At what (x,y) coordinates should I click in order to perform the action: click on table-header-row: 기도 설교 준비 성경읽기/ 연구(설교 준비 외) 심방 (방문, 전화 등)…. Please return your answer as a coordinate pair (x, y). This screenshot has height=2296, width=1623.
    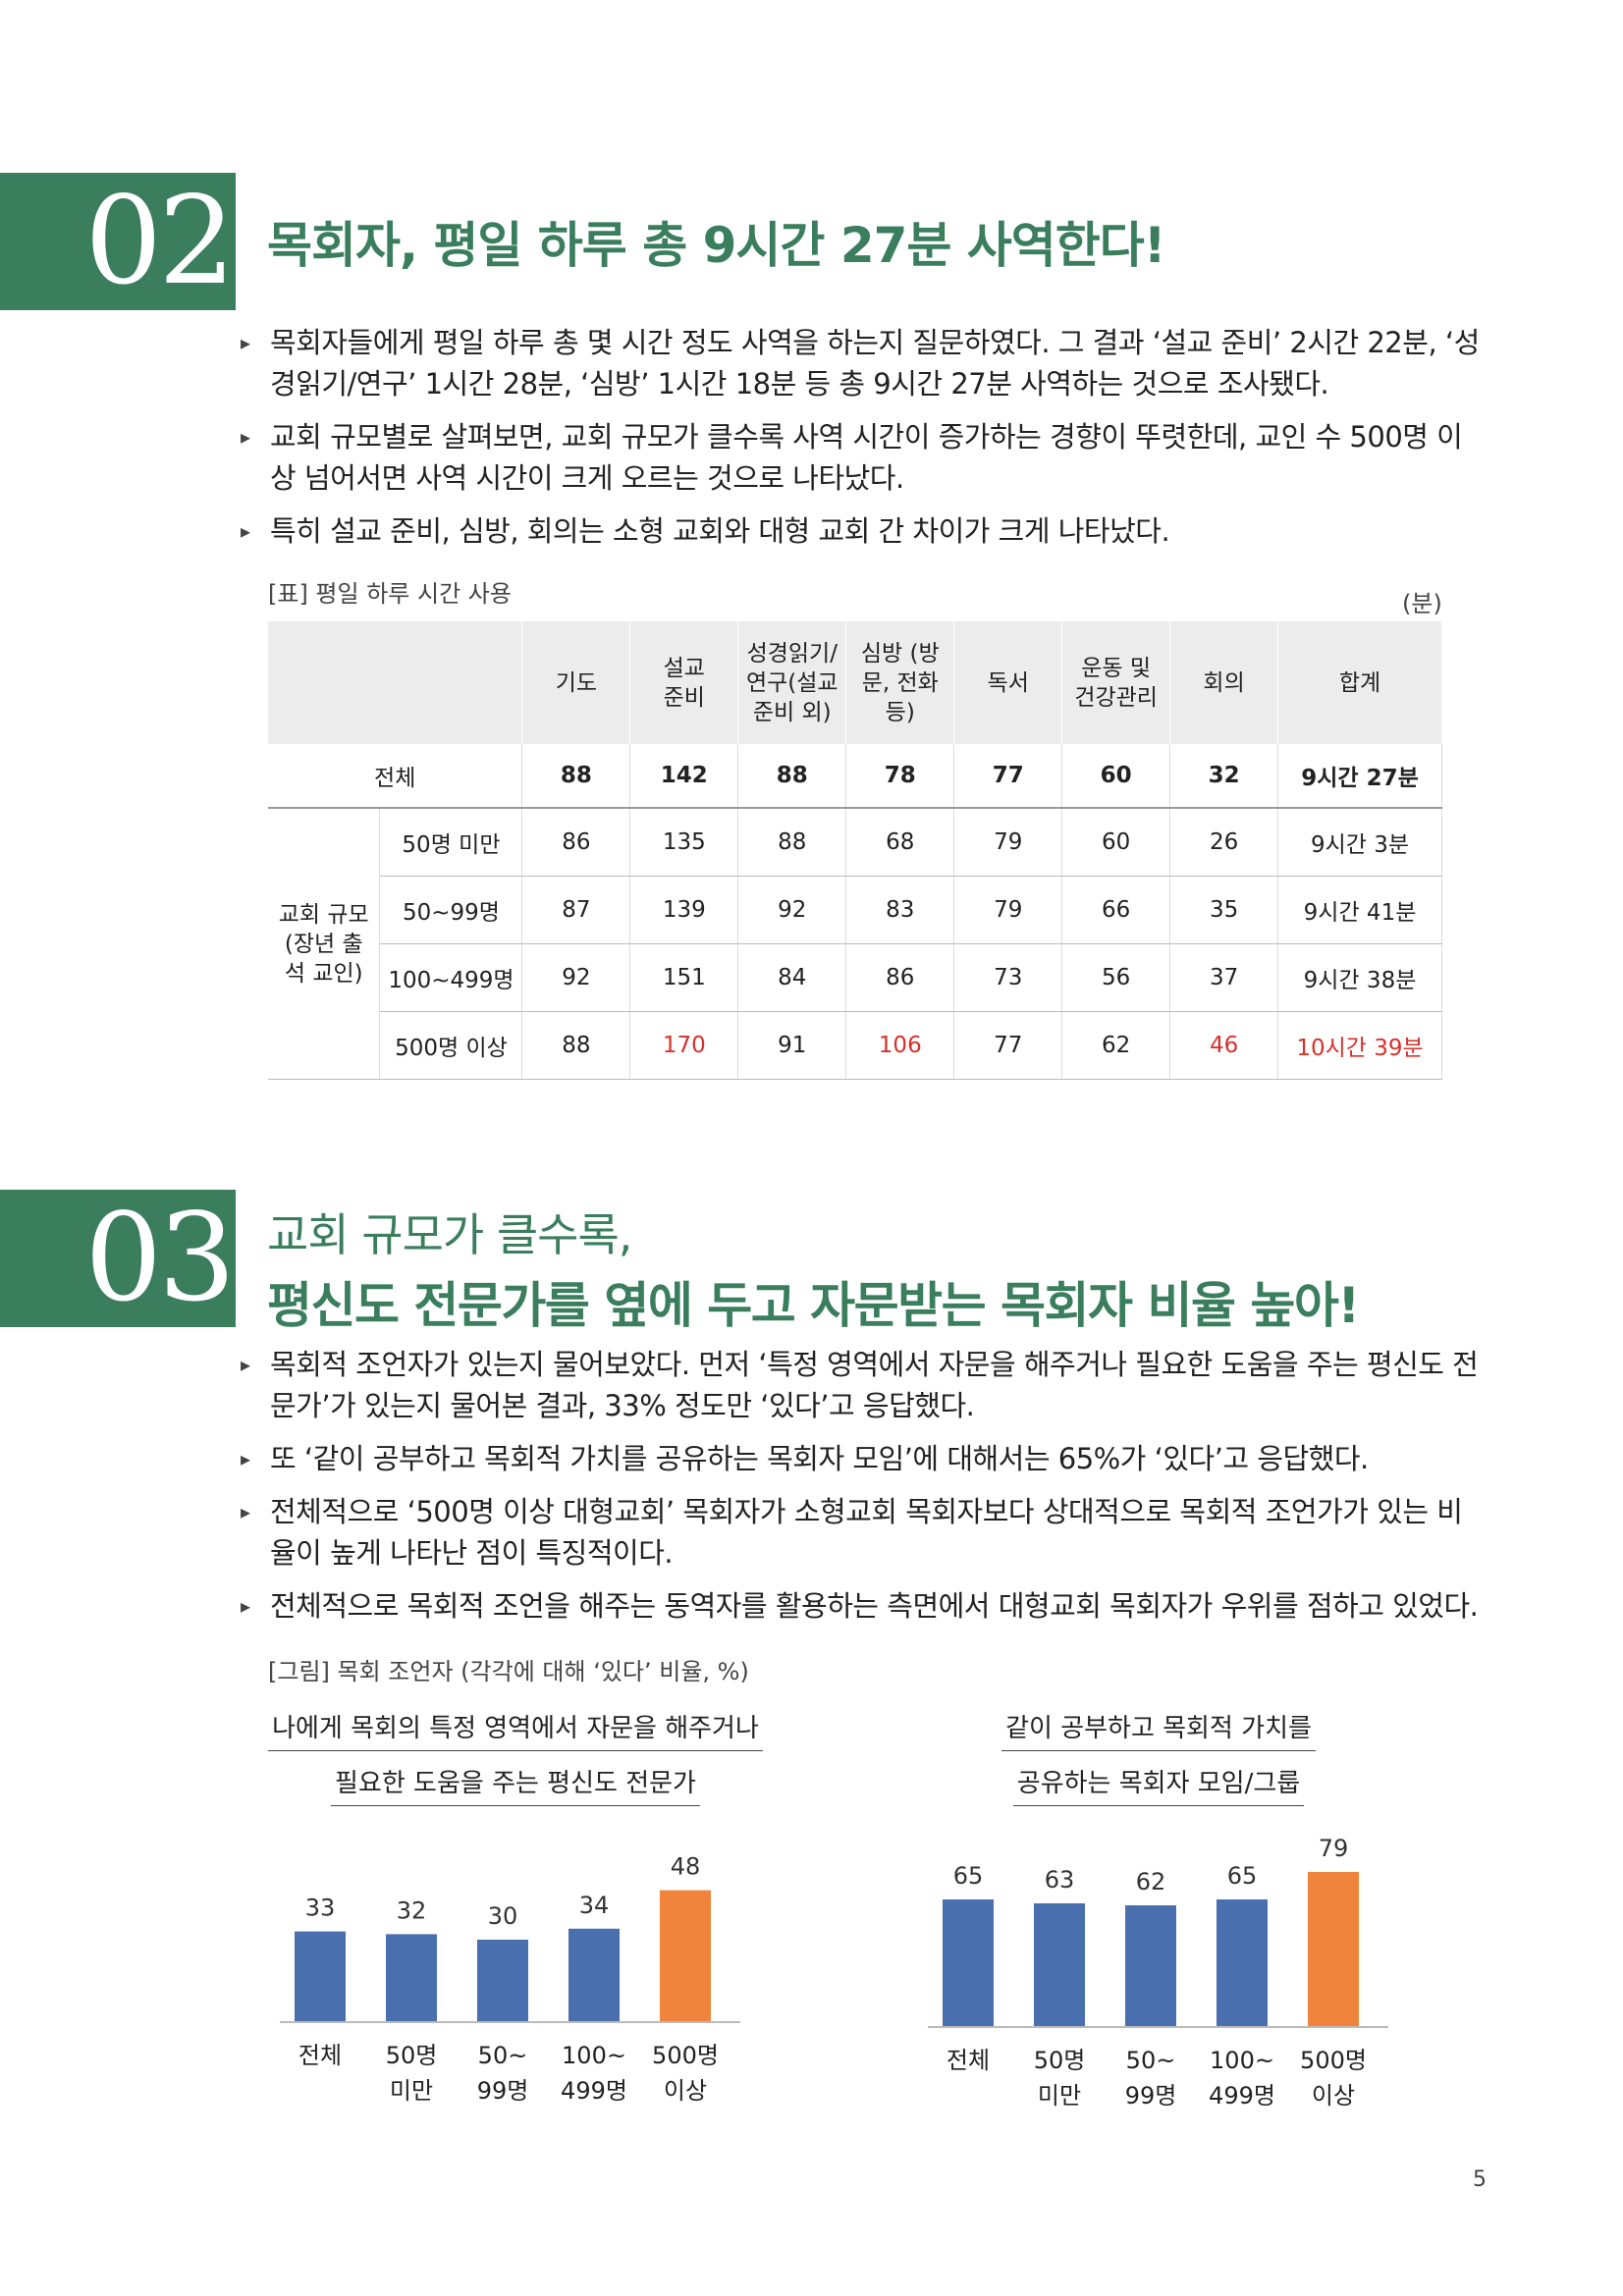
    Looking at the image, I should click on (855, 682).